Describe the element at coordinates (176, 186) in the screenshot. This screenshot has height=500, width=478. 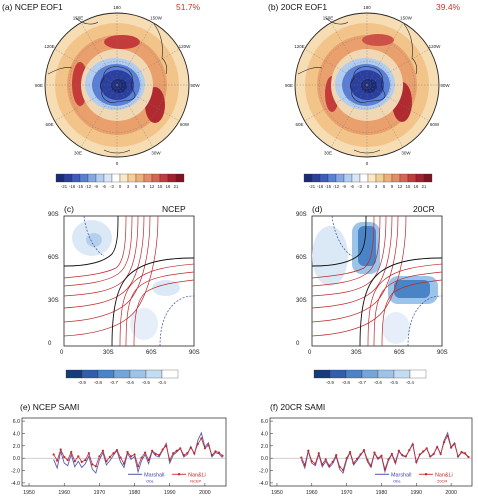
I see `colorbar-tick-label: 21` at that location.